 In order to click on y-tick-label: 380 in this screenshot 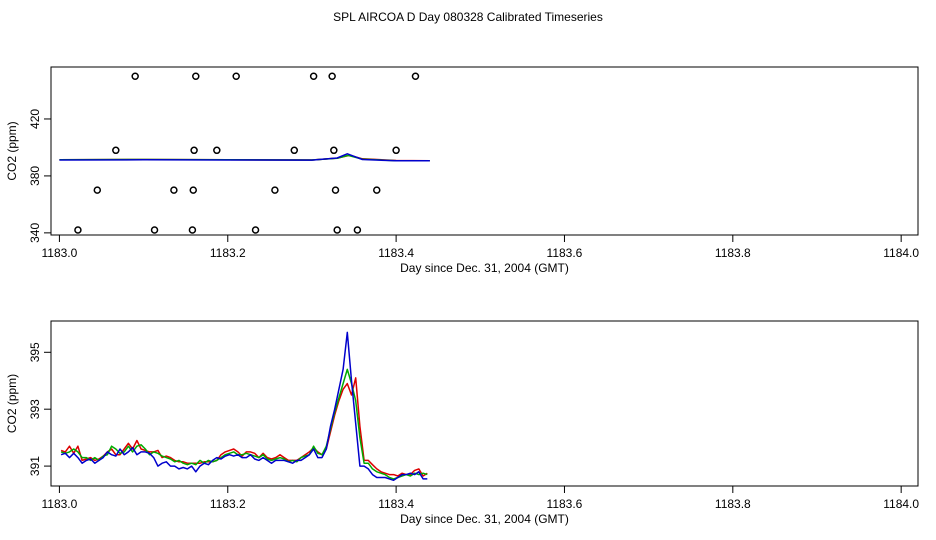, I will do `click(35, 176)`.